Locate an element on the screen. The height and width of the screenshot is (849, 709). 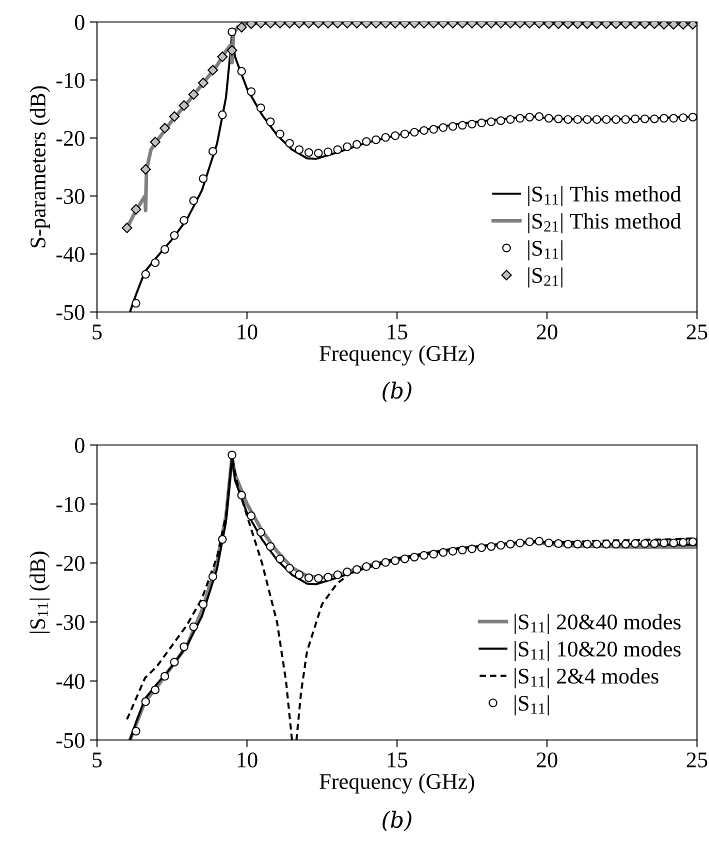
y-tick-label: -10 is located at coordinates (70, 504).